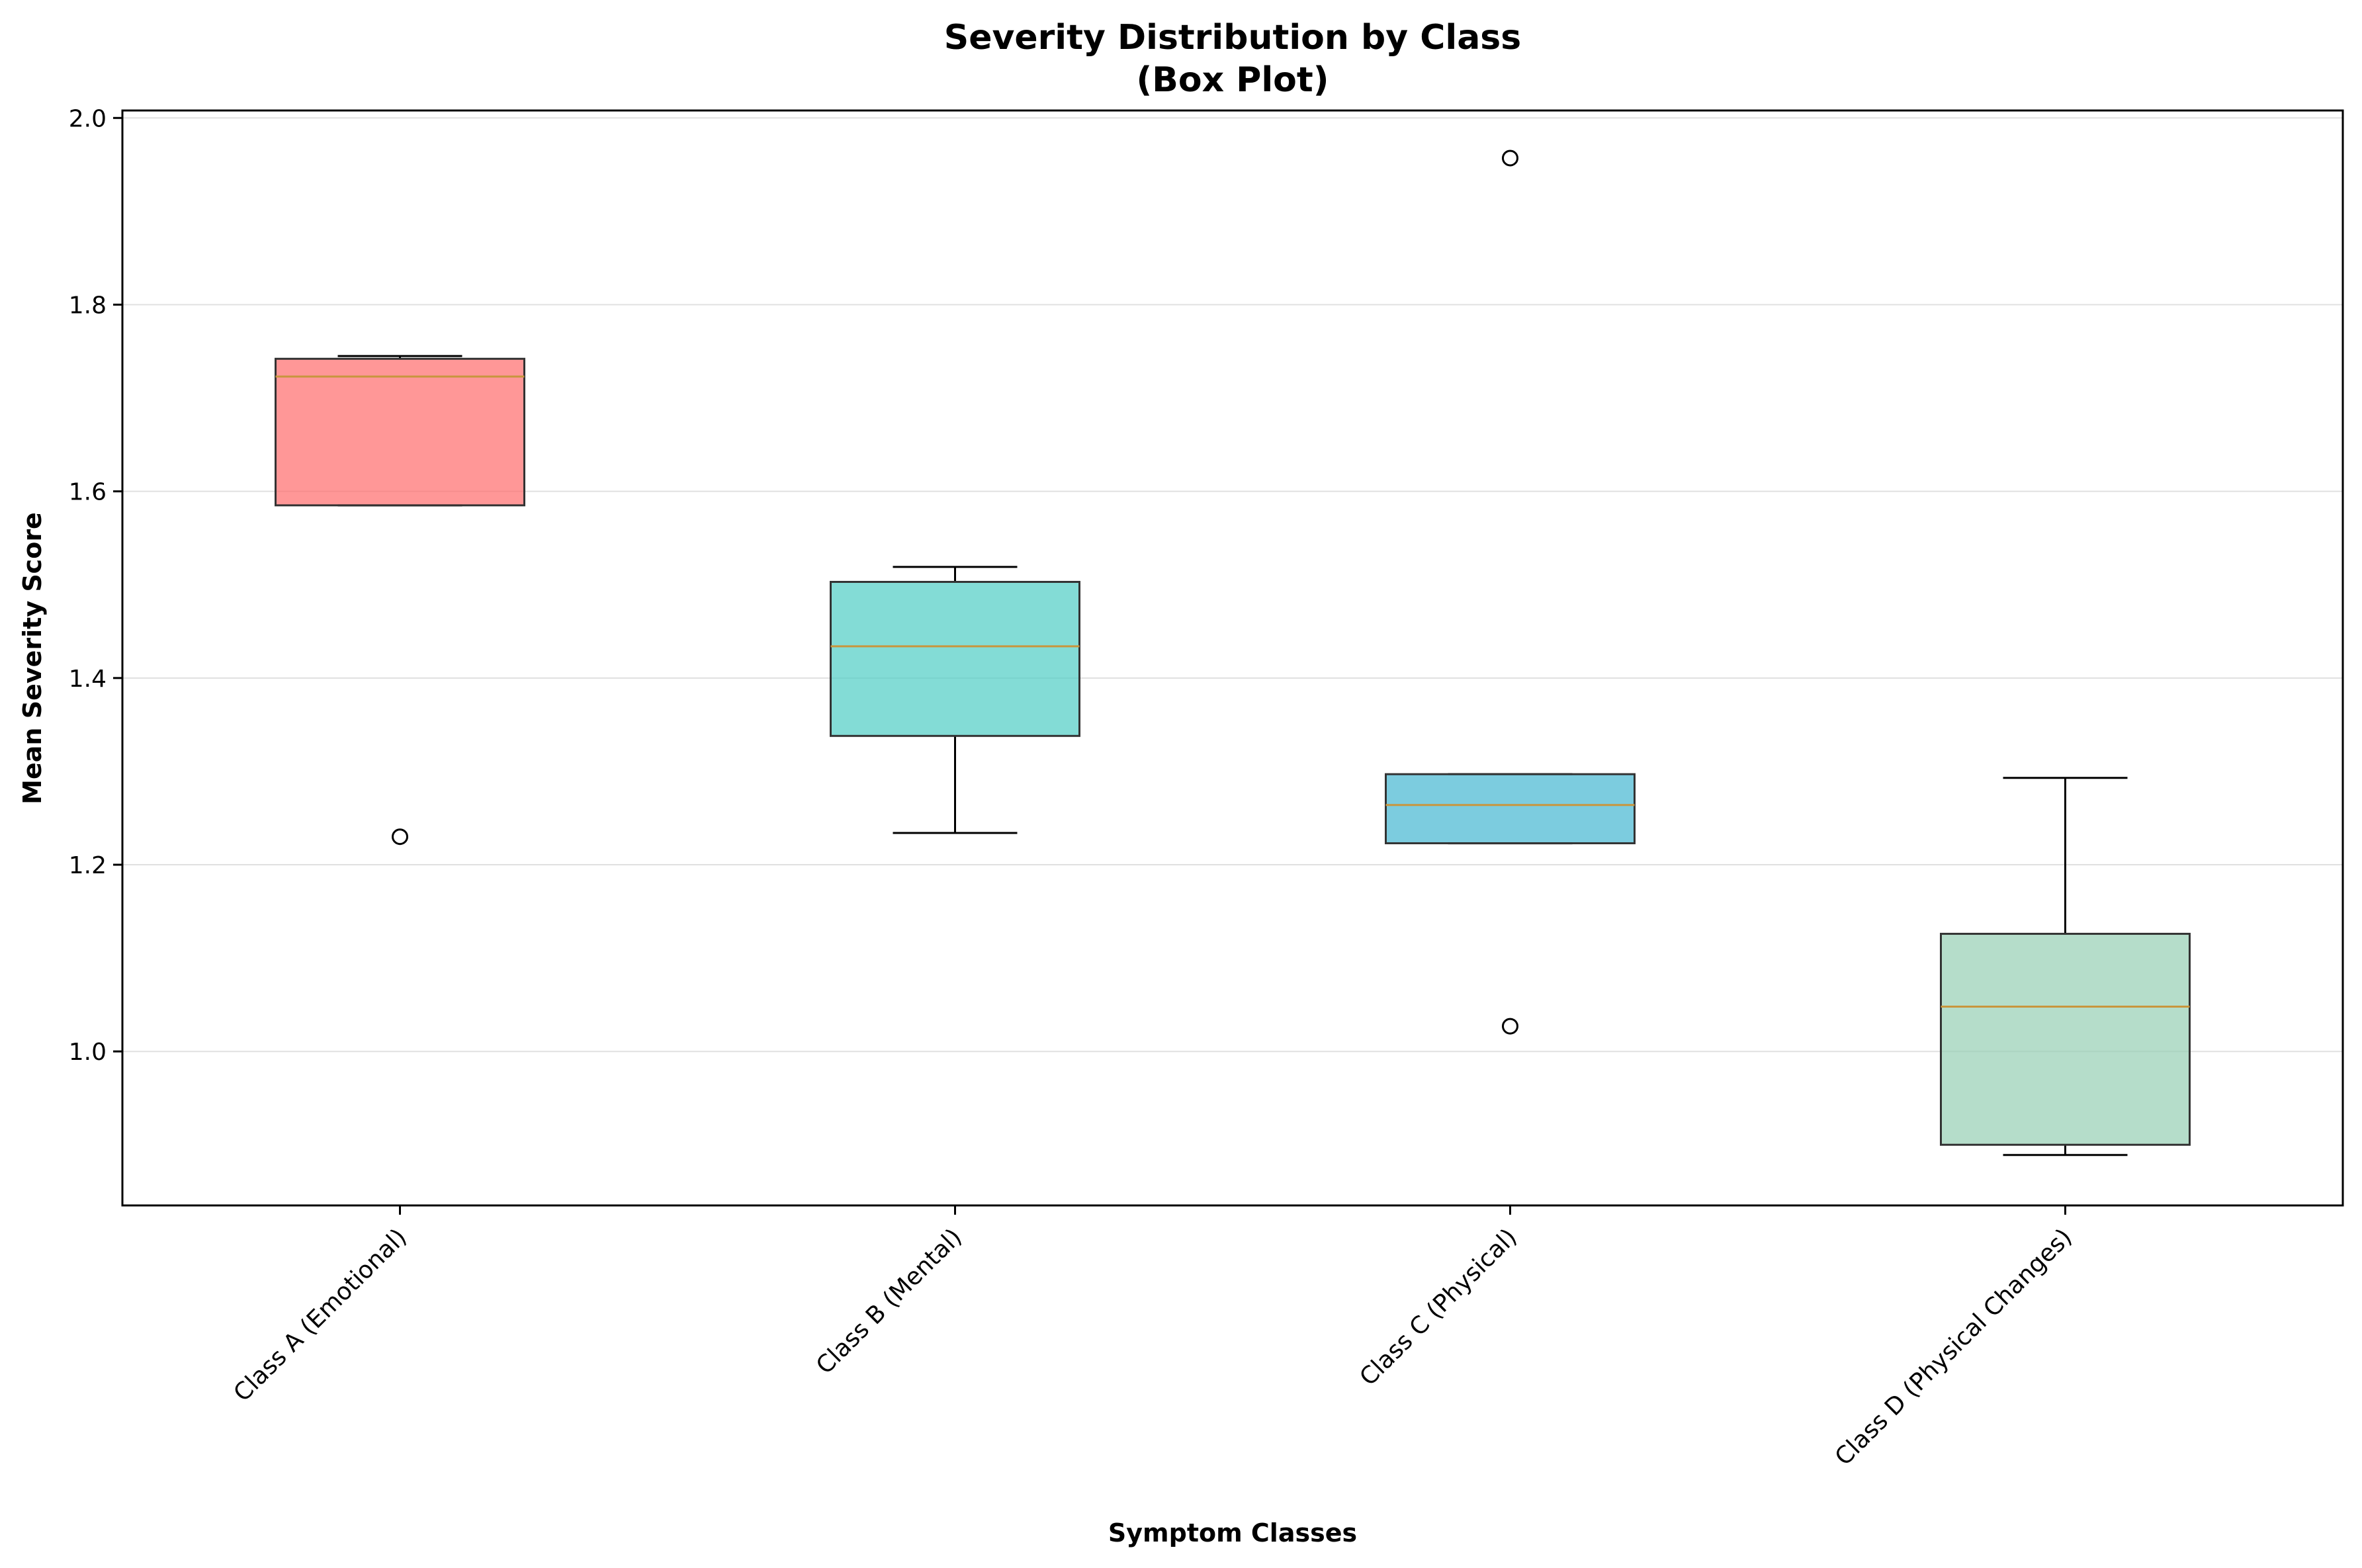  What do you see at coordinates (88, 306) in the screenshot?
I see `y-tick-label: 1.8` at bounding box center [88, 306].